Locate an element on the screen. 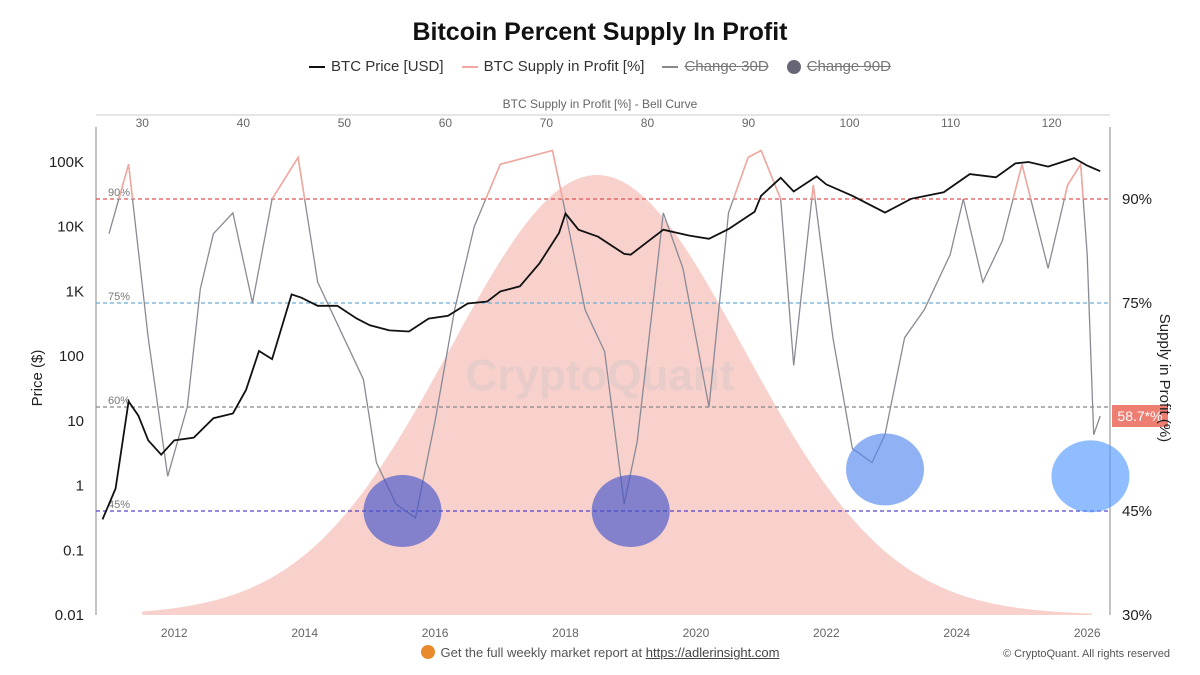 The image size is (1200, 675). top-tick-label: 90 is located at coordinates (749, 123).